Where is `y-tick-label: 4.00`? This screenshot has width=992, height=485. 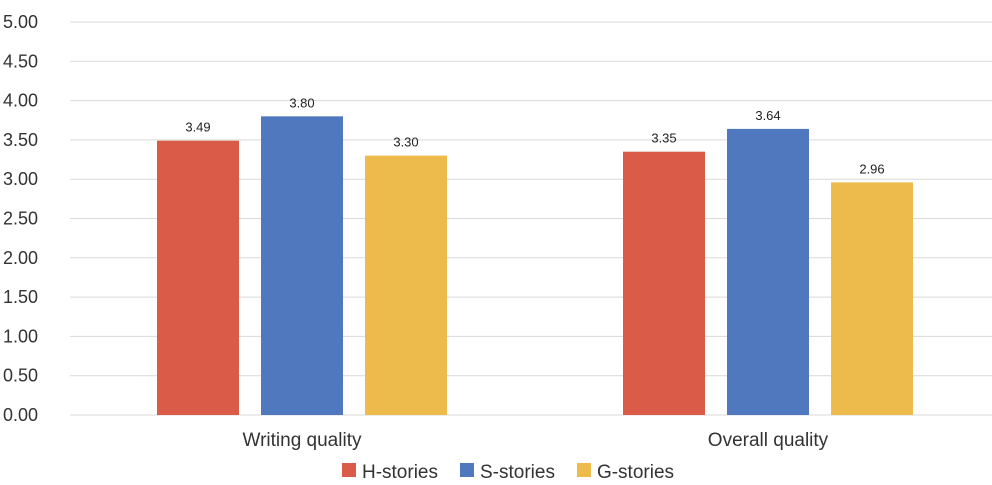 y-tick-label: 4.00 is located at coordinates (20, 101).